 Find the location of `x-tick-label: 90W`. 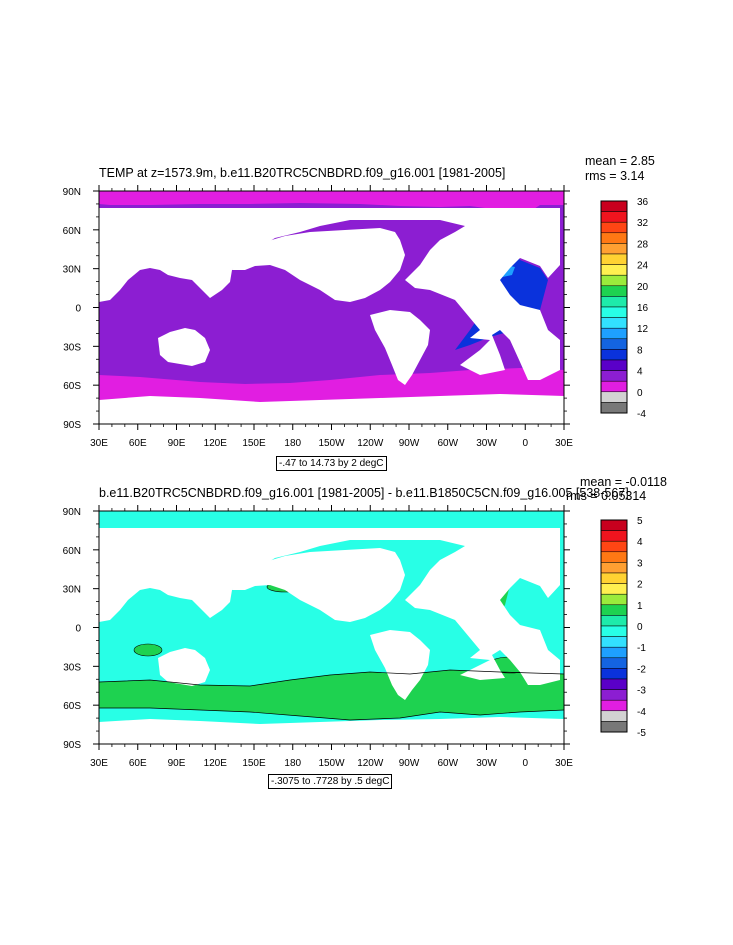

x-tick-label: 90W is located at coordinates (409, 763).